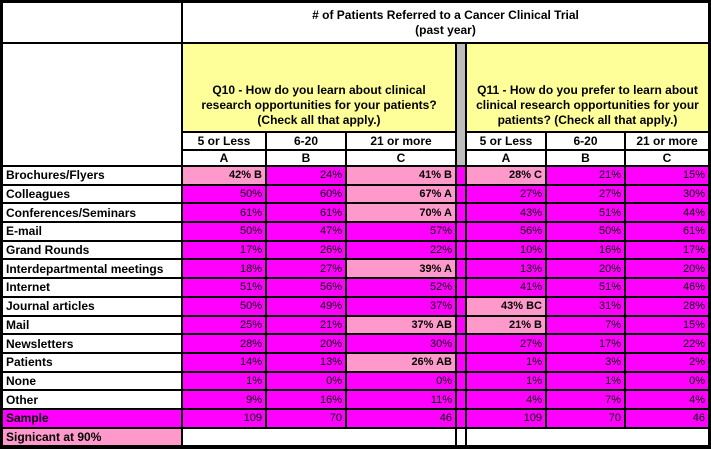 Image resolution: width=711 pixels, height=449 pixels. Describe the element at coordinates (667, 381) in the screenshot. I see `data-cell: 0%` at that location.